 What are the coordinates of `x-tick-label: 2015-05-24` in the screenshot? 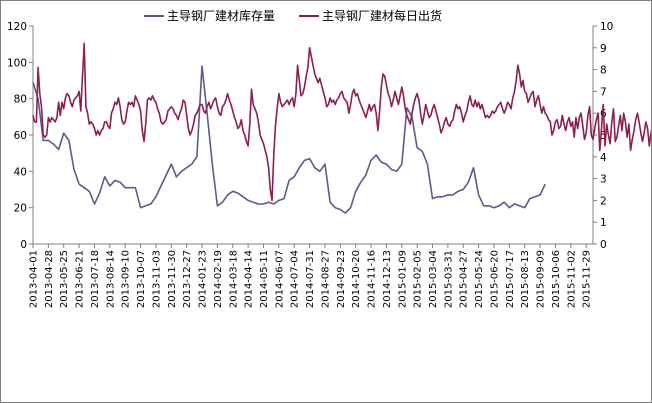 It's located at (479, 279).